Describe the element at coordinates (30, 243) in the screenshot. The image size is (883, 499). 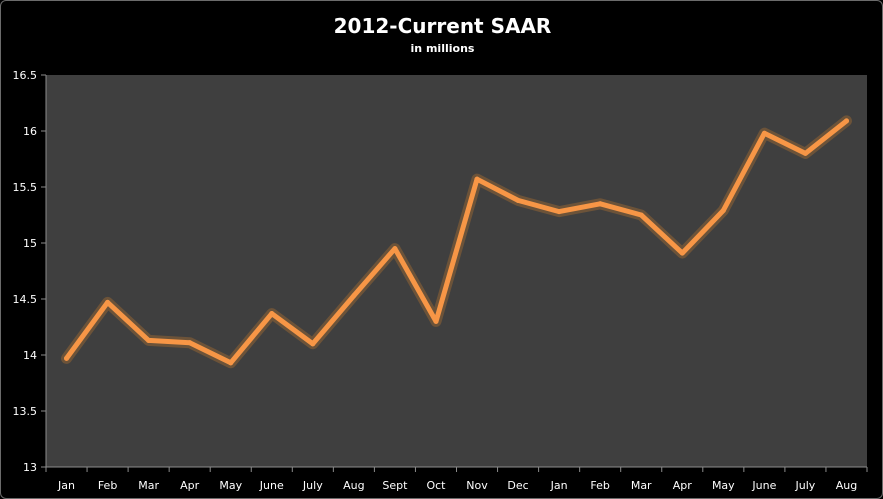
I see `y-tick-label: 15` at that location.